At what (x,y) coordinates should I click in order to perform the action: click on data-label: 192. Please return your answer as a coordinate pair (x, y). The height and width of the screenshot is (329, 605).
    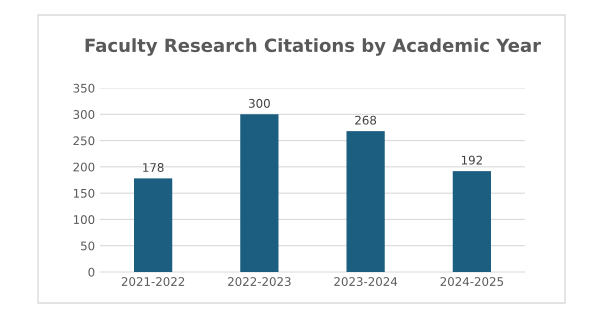
    Looking at the image, I should click on (472, 160).